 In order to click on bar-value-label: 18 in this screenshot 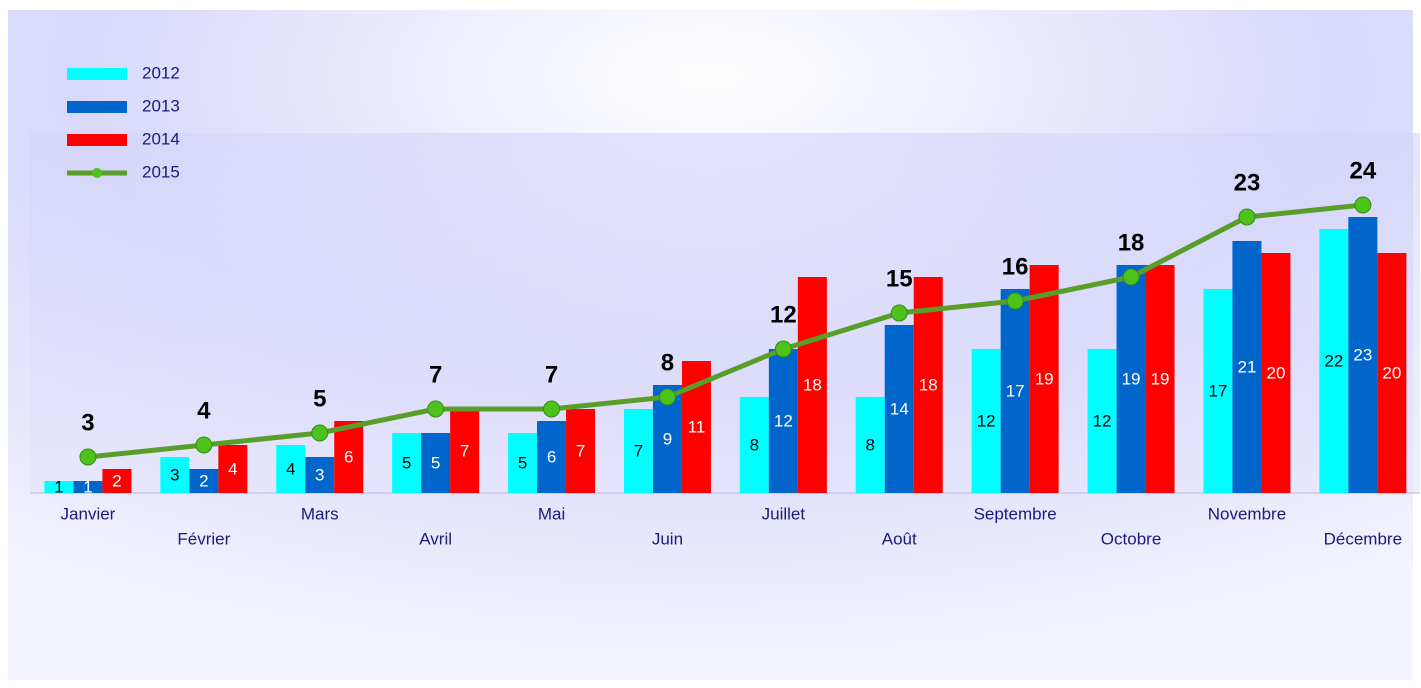, I will do `click(812, 384)`.